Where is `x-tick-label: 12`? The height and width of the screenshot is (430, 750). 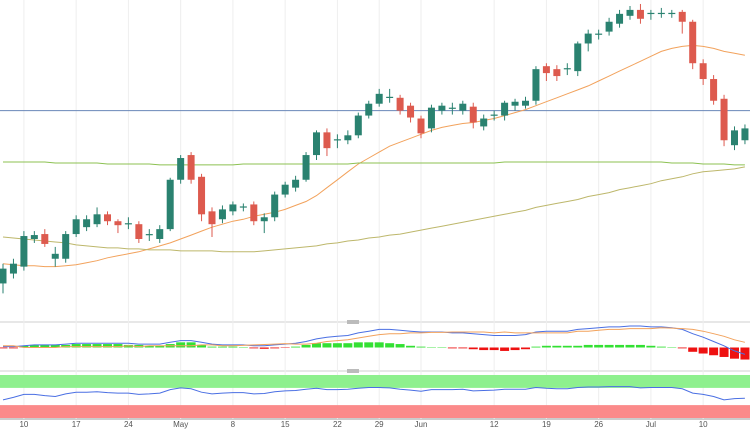 x-tick-label: 12 is located at coordinates (494, 424).